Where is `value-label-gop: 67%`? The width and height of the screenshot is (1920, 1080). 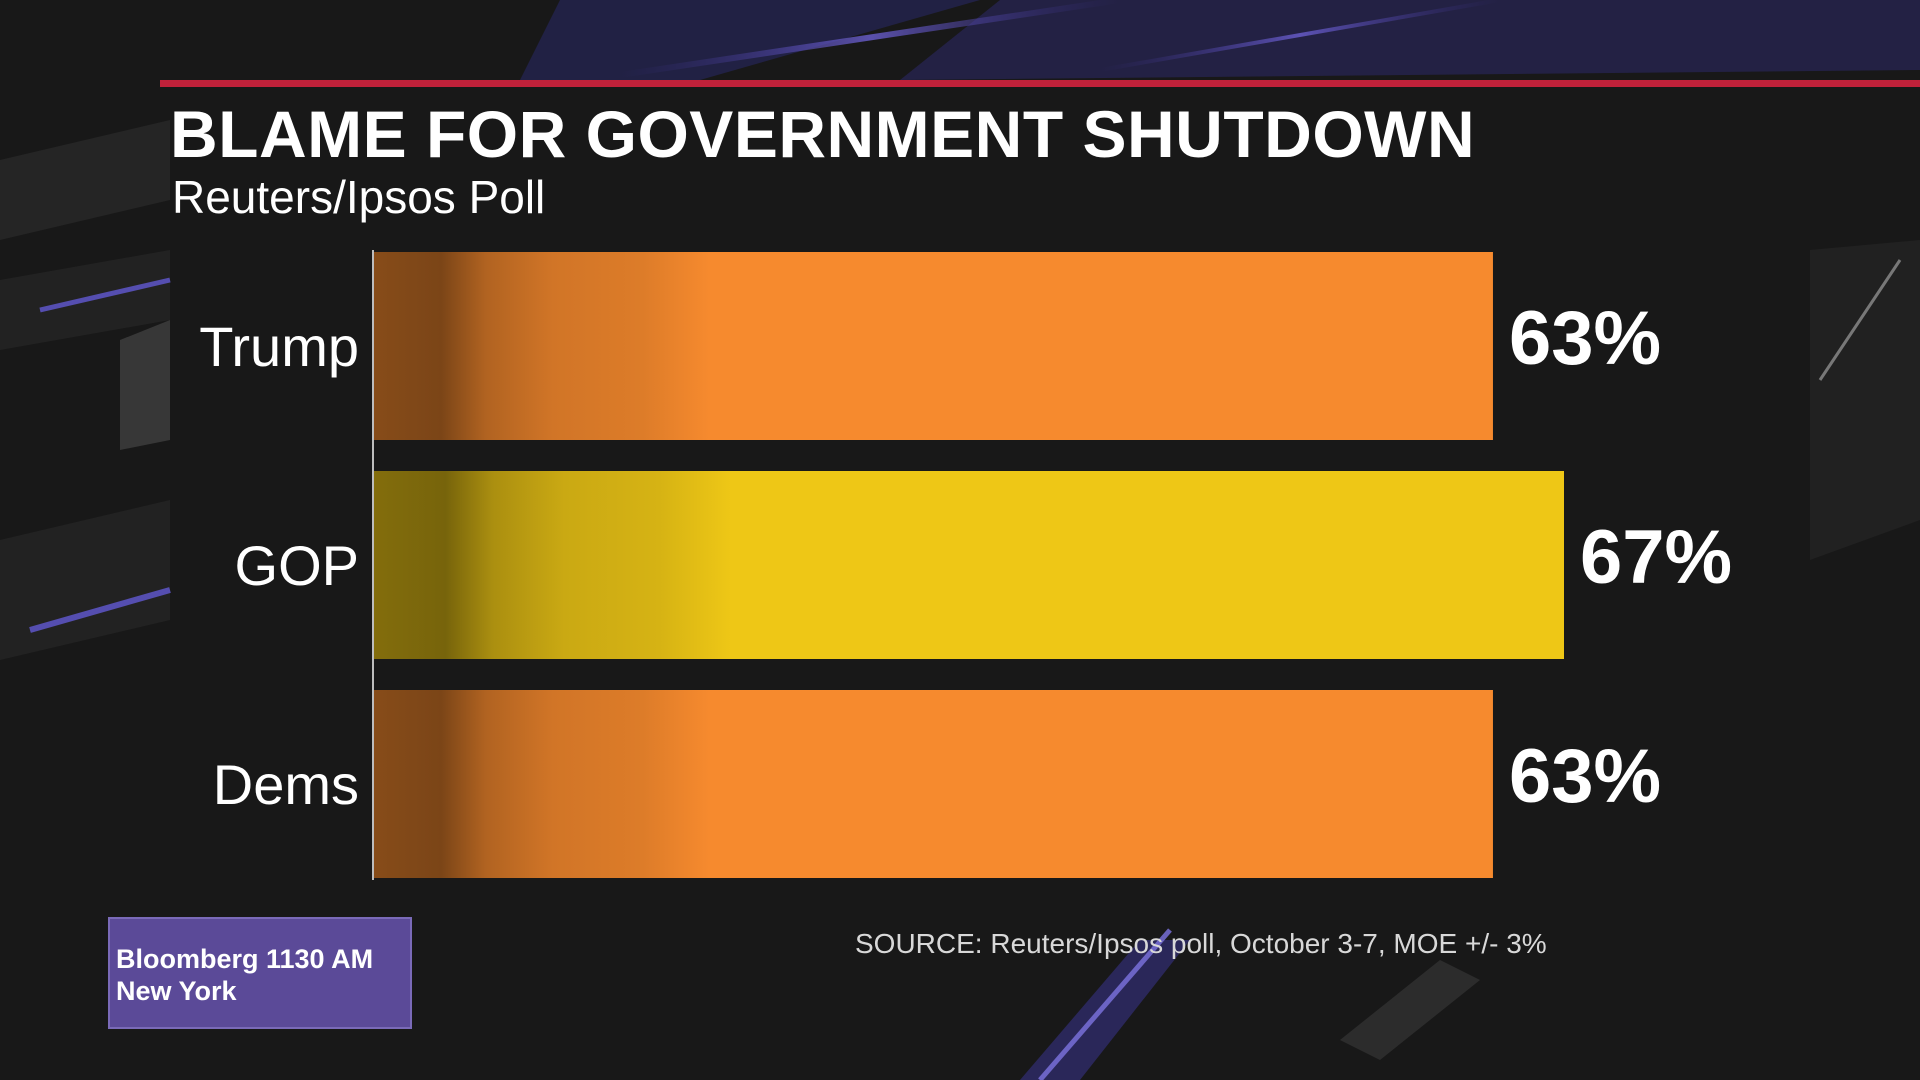 value-label-gop: 67% is located at coordinates (1656, 557).